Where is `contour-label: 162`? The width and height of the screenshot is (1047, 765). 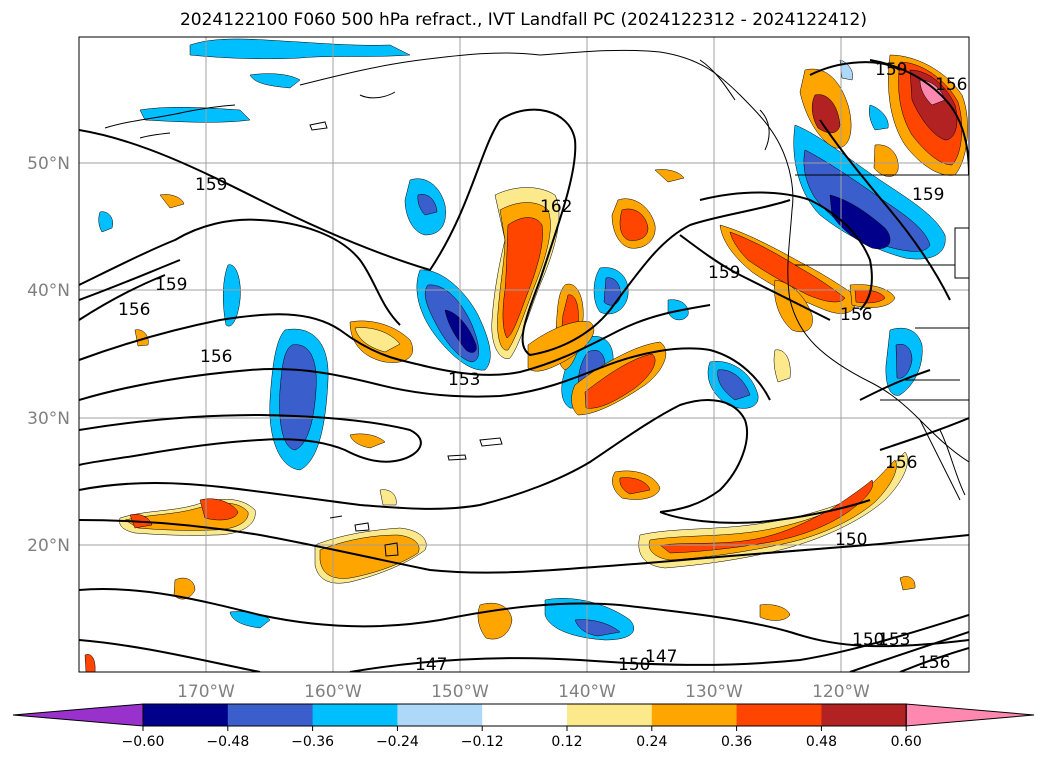 contour-label: 162 is located at coordinates (556, 207).